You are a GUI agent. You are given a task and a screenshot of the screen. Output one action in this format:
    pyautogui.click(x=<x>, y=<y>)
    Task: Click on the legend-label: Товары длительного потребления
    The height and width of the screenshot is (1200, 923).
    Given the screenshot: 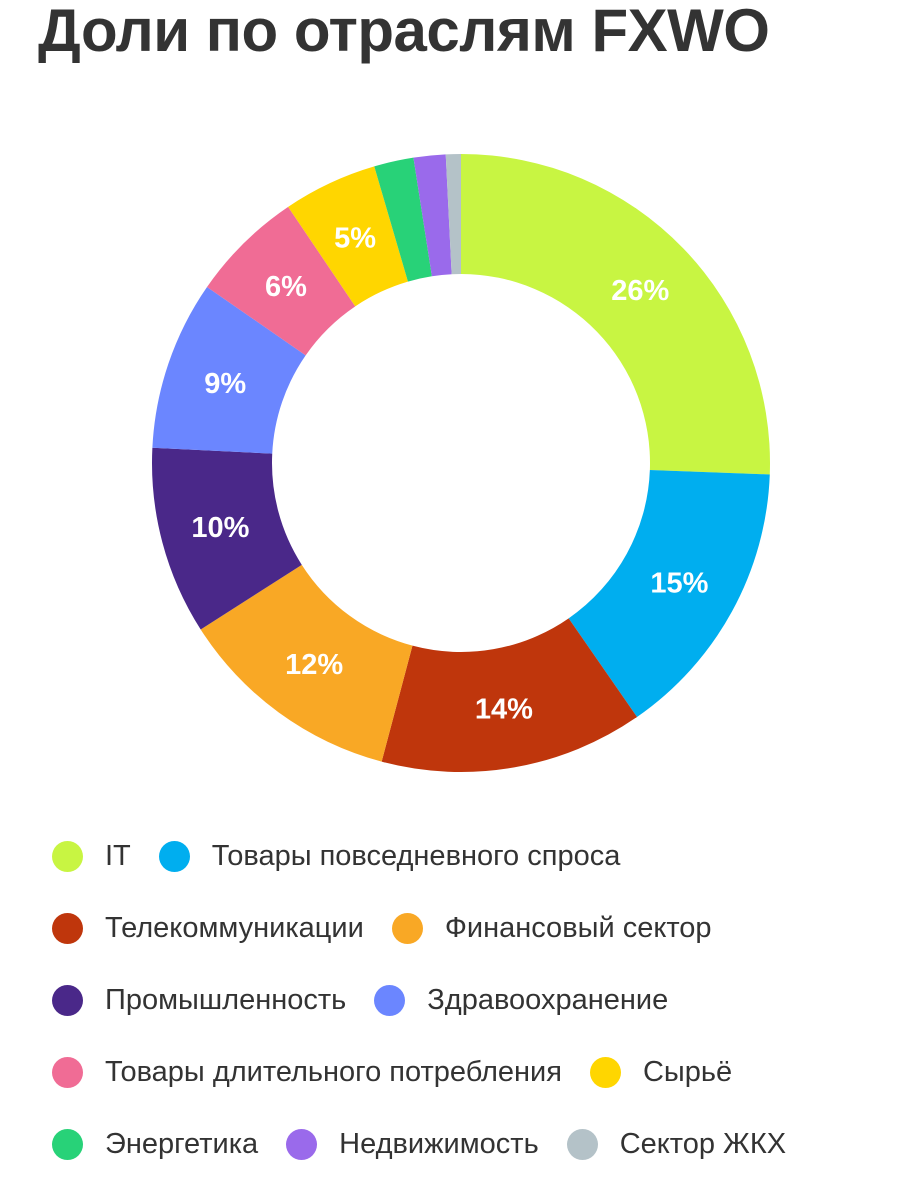 What is the action you would take?
    pyautogui.click(x=333, y=1071)
    